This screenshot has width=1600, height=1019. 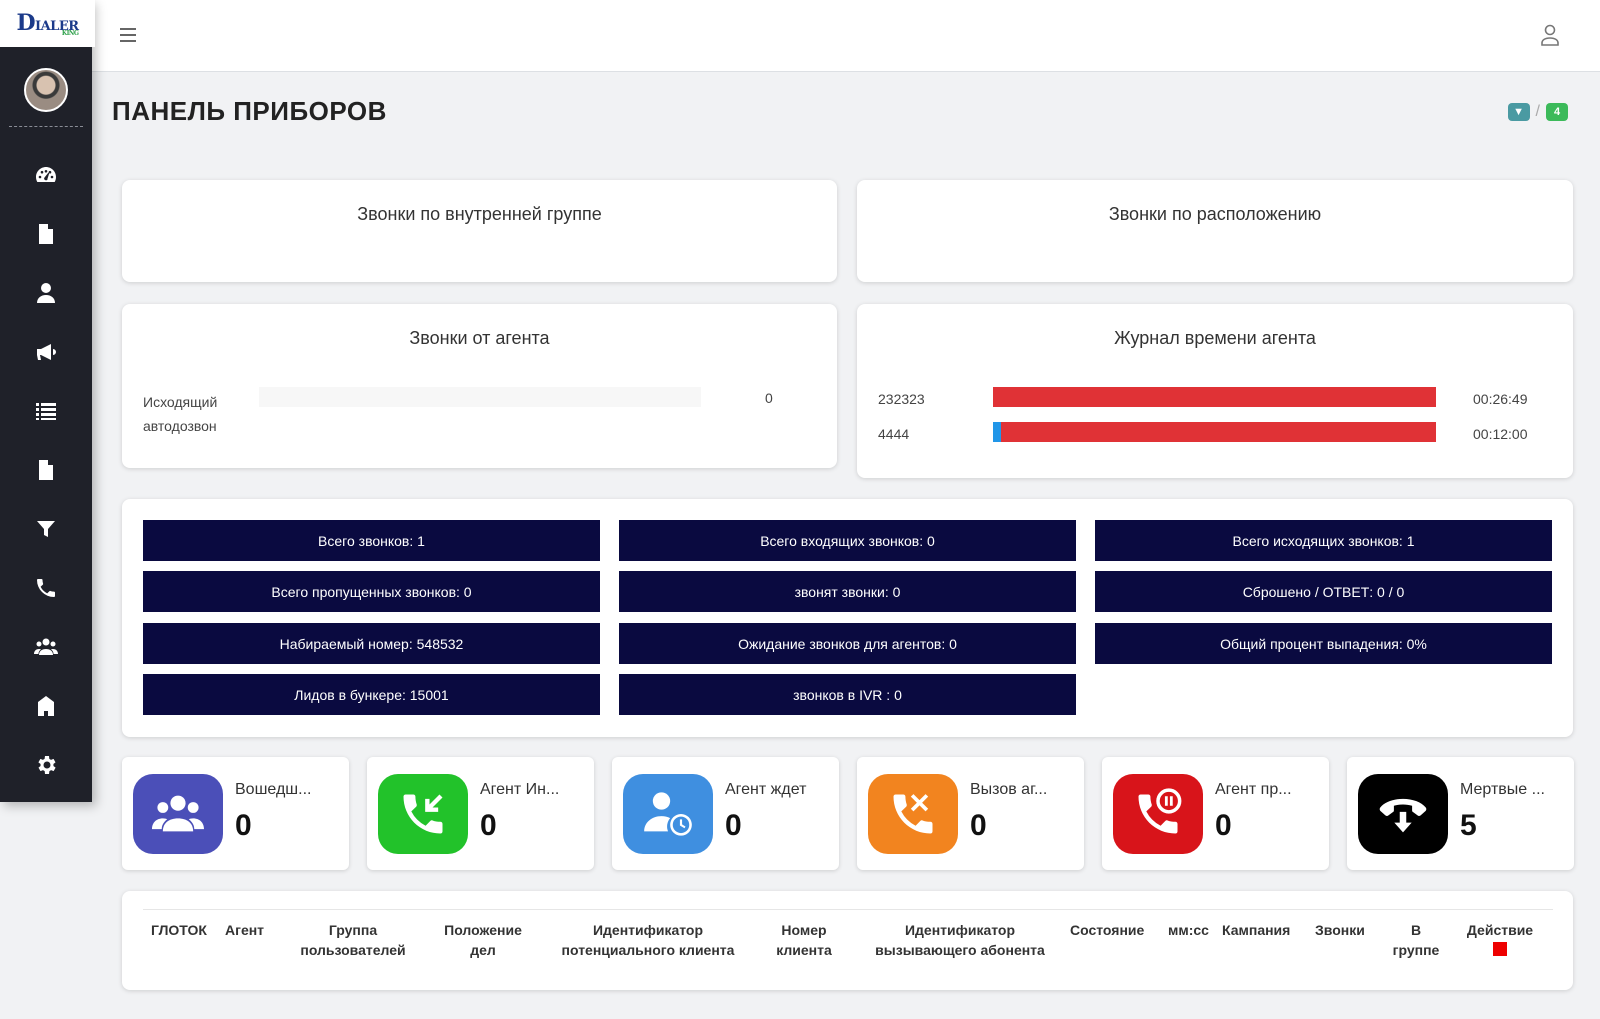 I want to click on agent-calls-row-value: 0, so click(x=769, y=398).